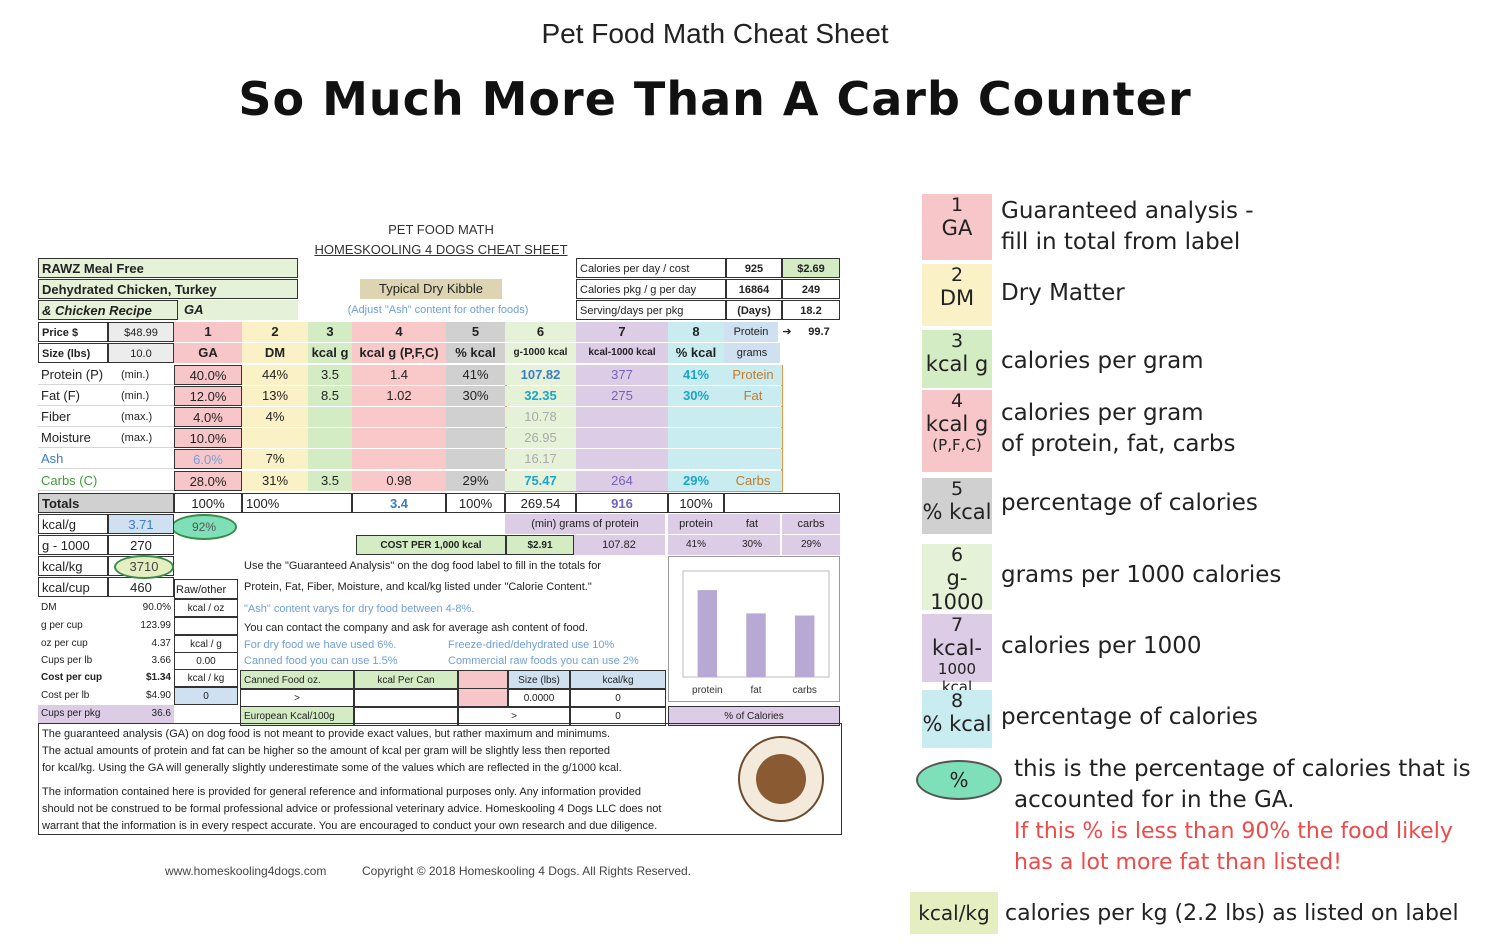 This screenshot has height=944, width=1500. I want to click on dm-value: 44%, so click(275, 375).